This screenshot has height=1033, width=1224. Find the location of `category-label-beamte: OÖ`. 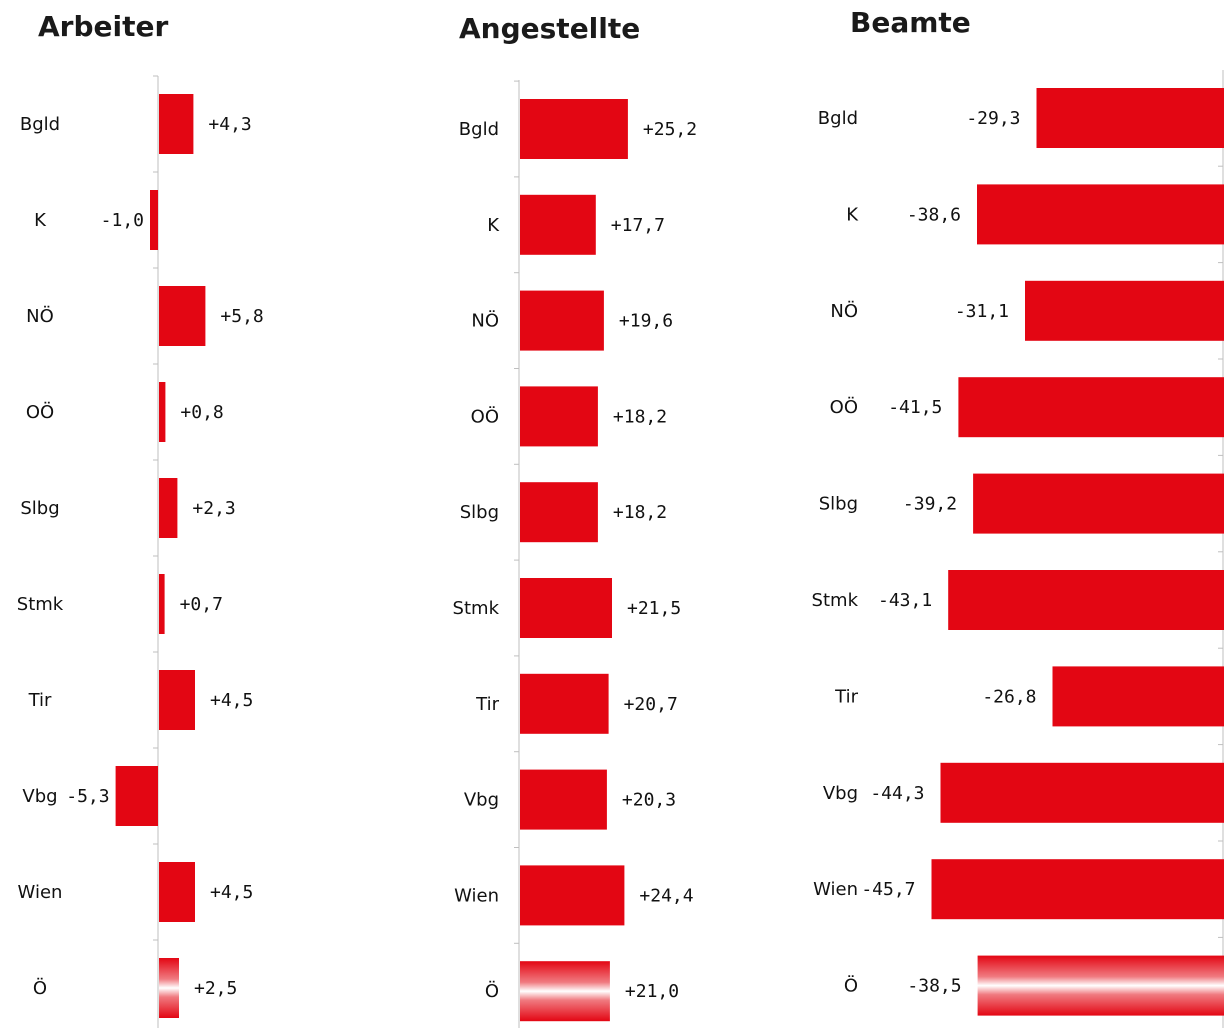

category-label-beamte: OÖ is located at coordinates (844, 407).